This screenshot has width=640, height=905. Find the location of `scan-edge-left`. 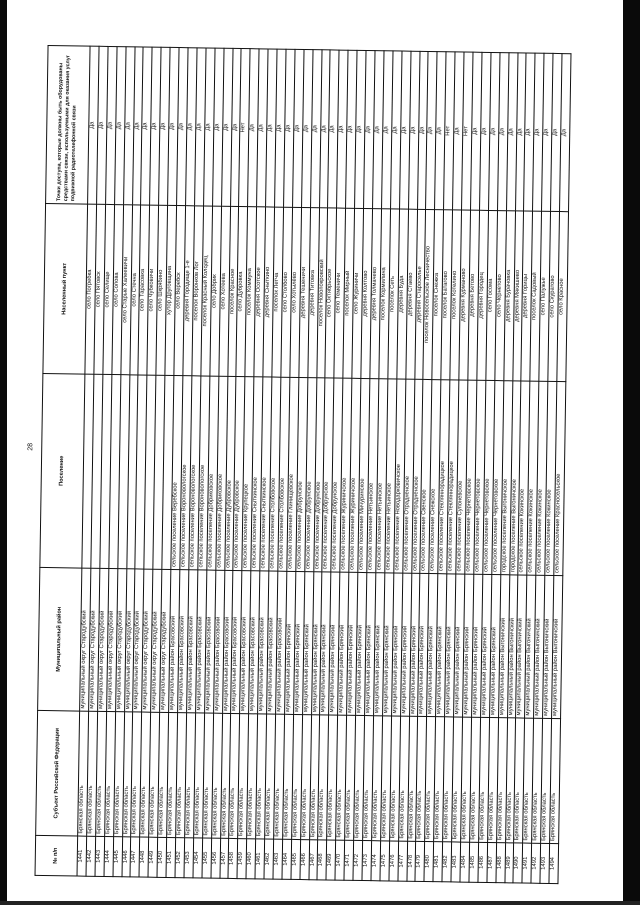

scan-edge-left is located at coordinates (3, 452).